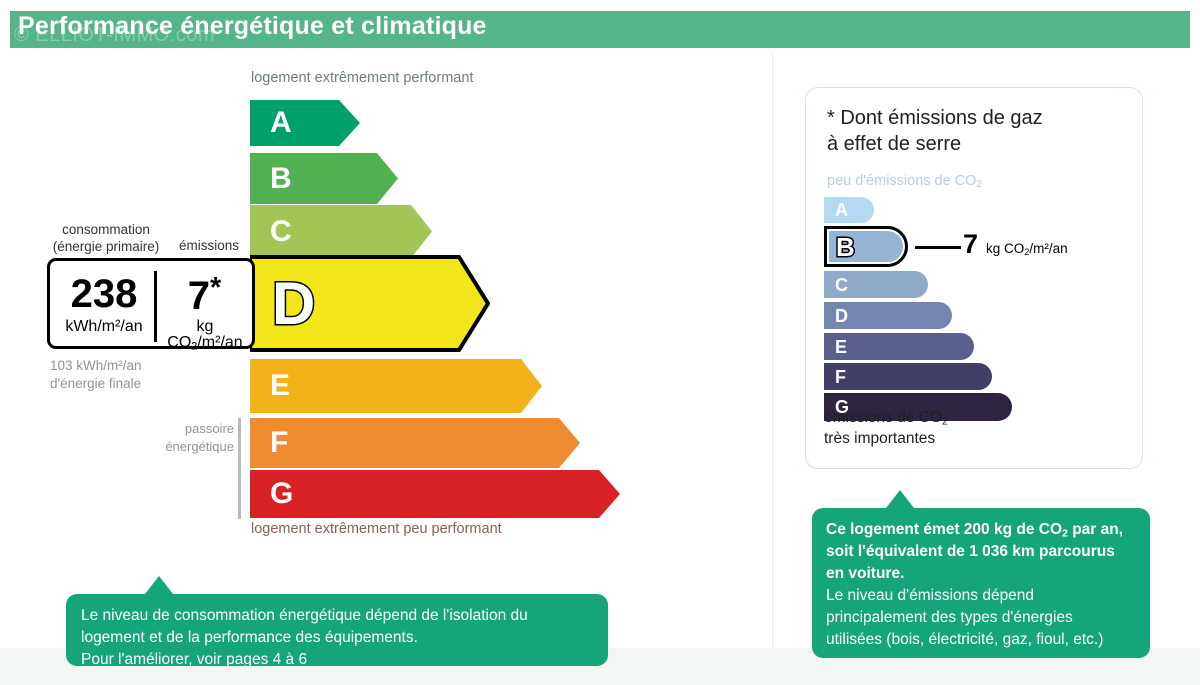 This screenshot has width=1200, height=685. What do you see at coordinates (159, 585) in the screenshot?
I see `callout-energy-pointer` at bounding box center [159, 585].